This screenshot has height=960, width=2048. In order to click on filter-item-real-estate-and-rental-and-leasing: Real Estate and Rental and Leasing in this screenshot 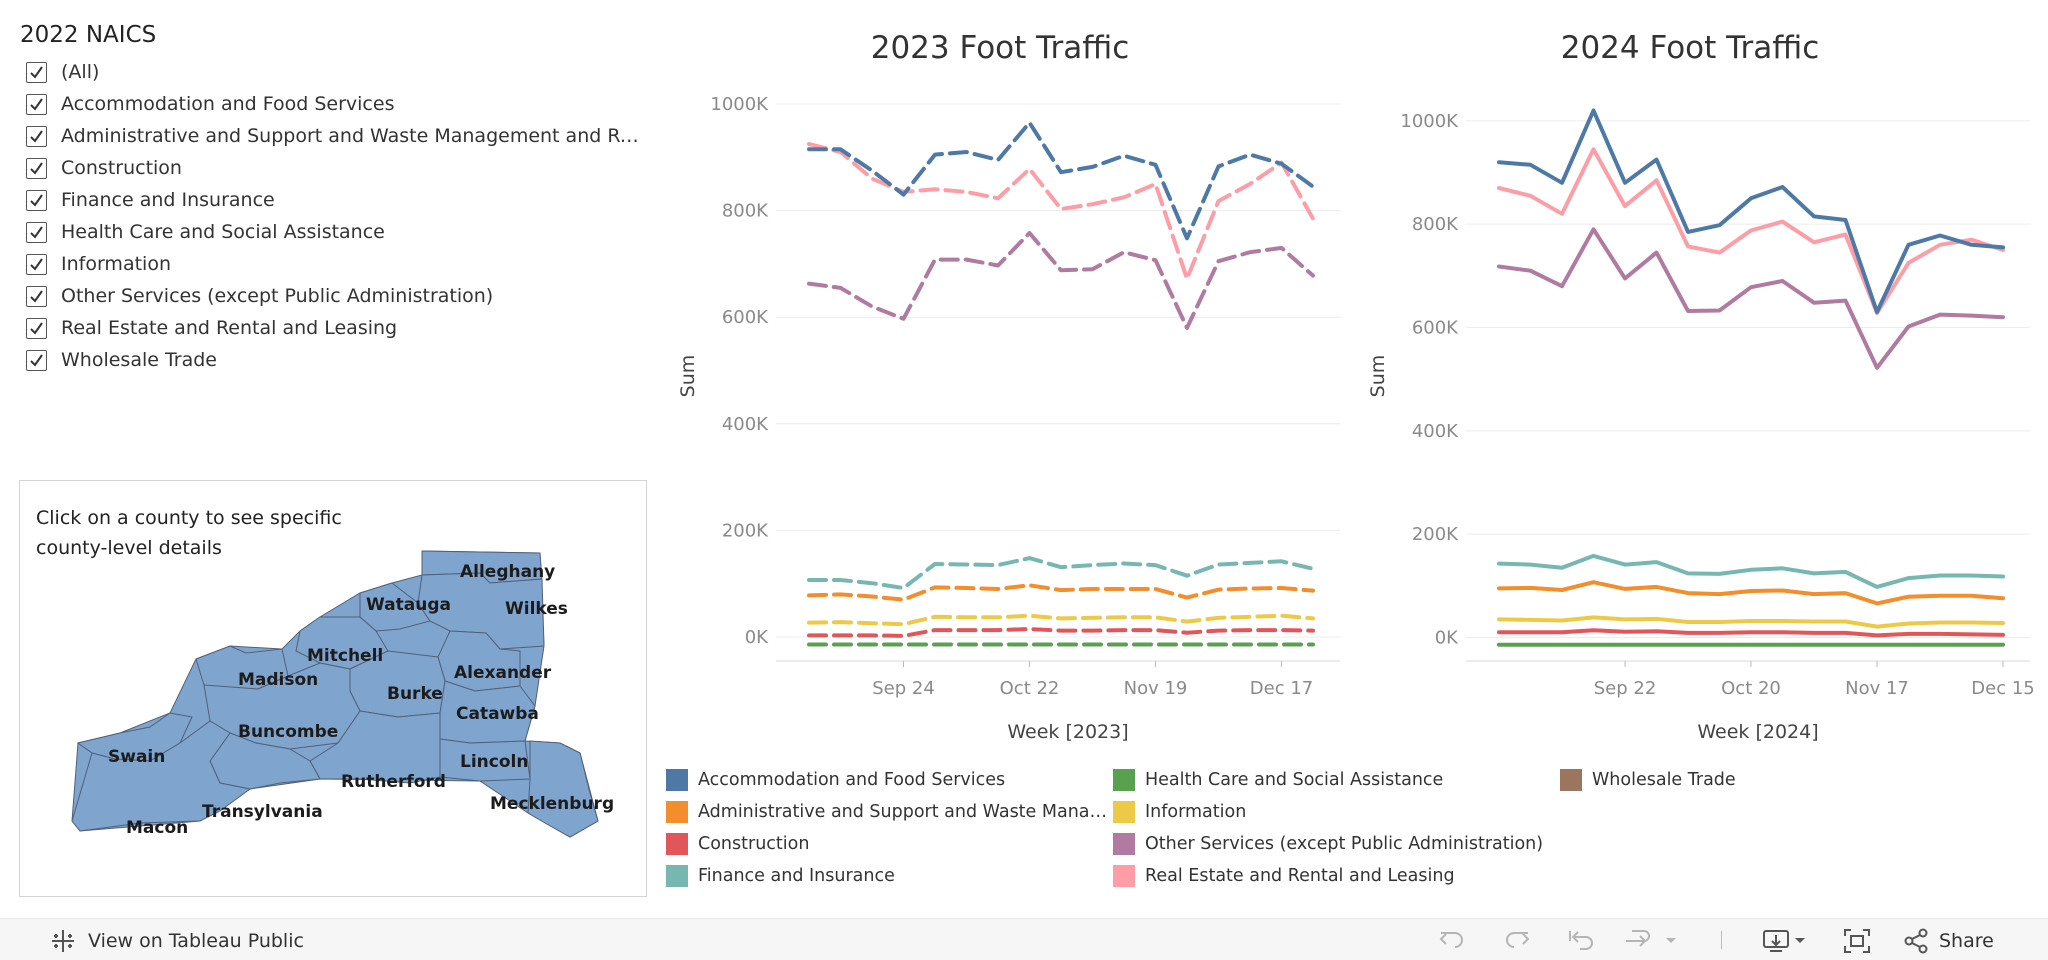, I will do `click(335, 328)`.